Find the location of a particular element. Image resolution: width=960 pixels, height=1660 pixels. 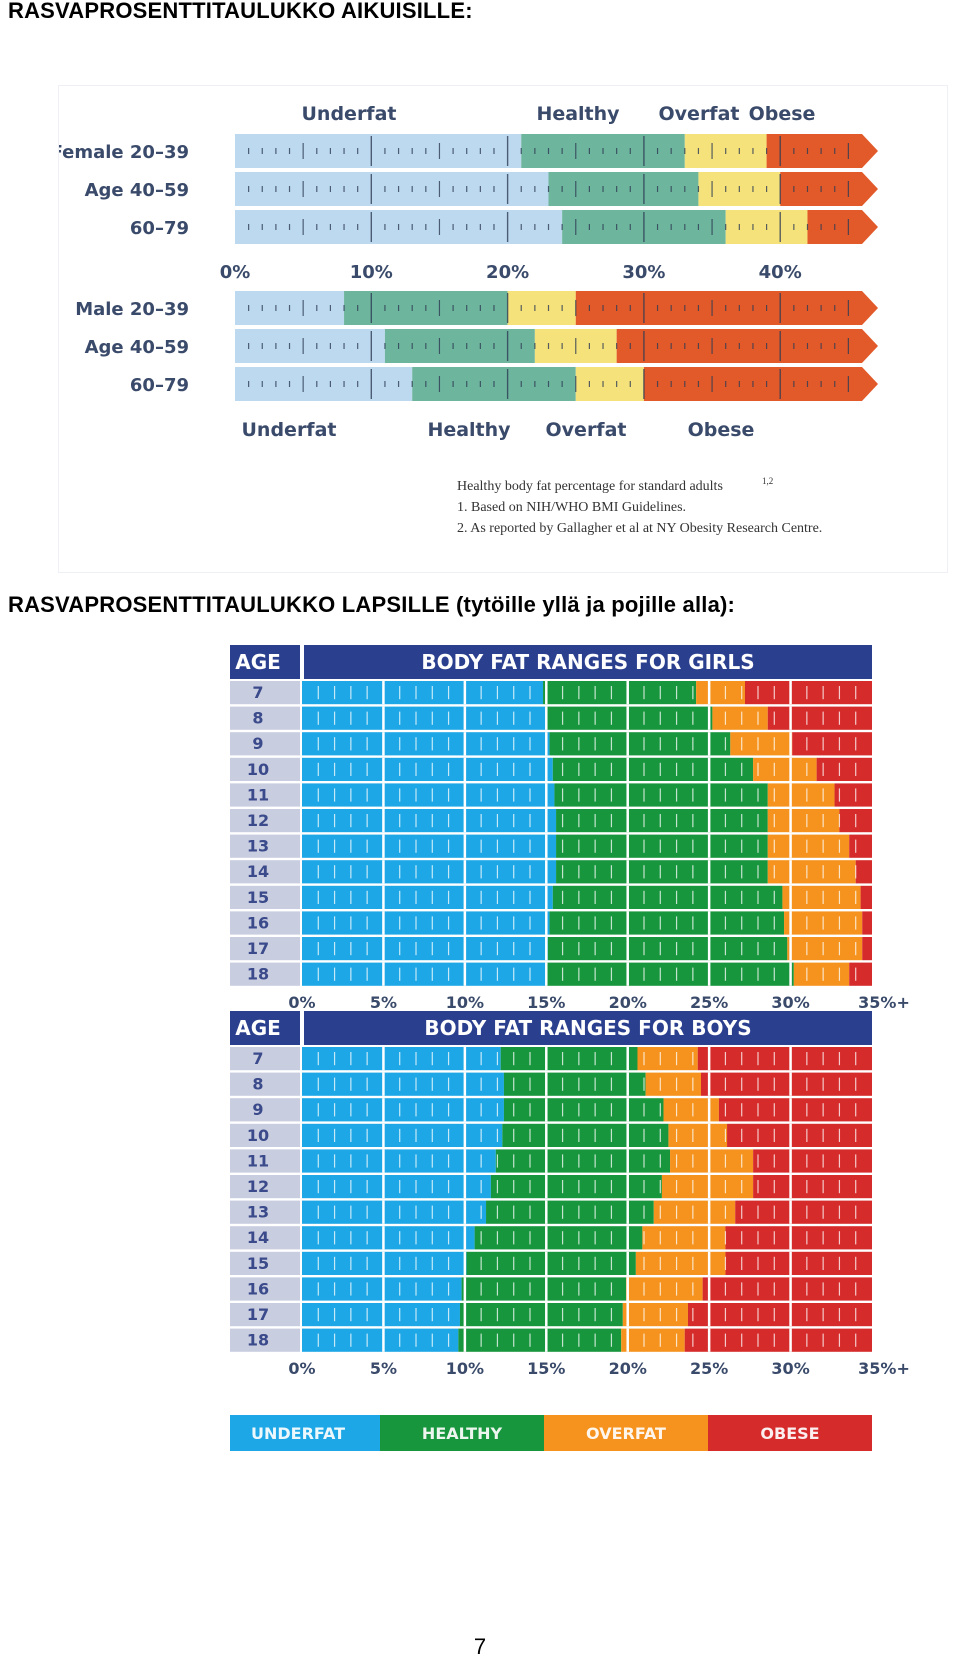

obese-segment is located at coordinates (814, 151).